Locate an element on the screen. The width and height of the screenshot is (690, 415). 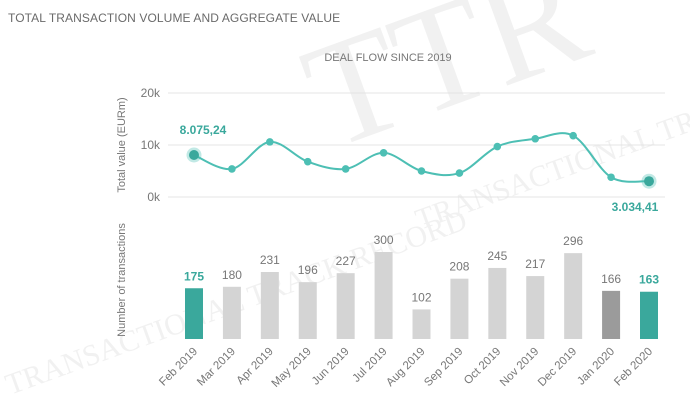
y-tick-label: 20k is located at coordinates (151, 93).